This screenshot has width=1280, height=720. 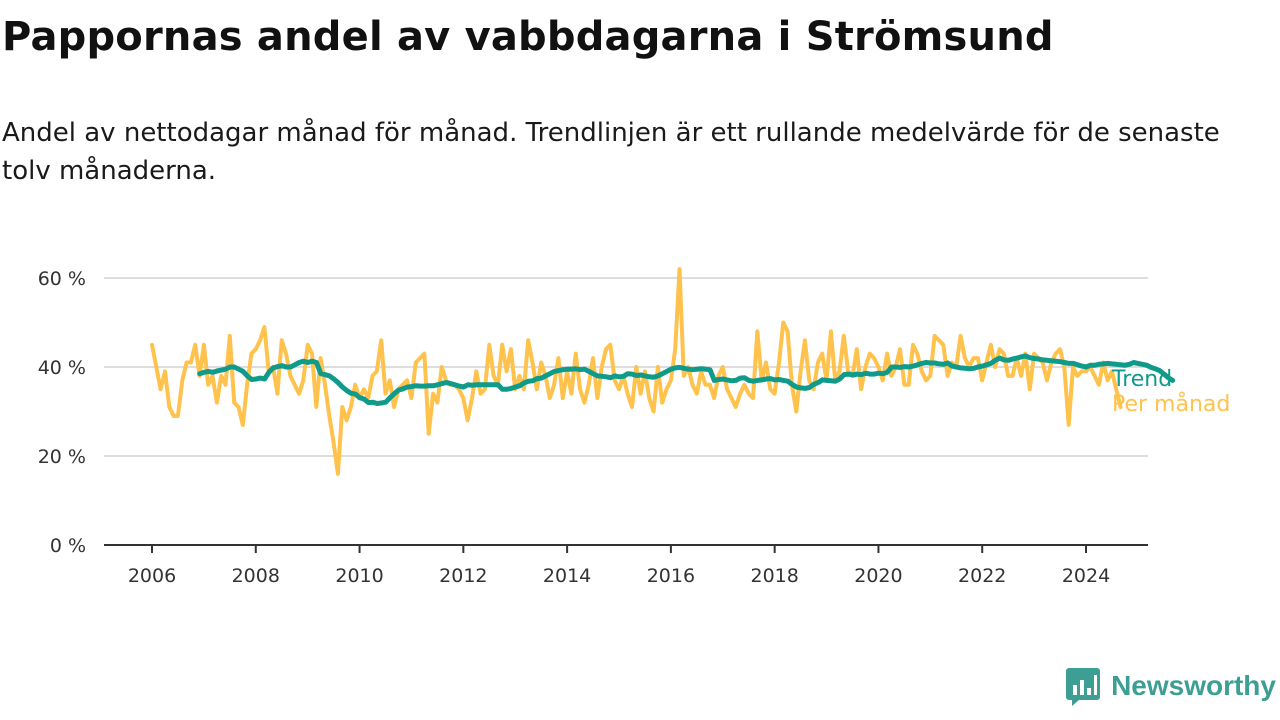 What do you see at coordinates (62, 368) in the screenshot?
I see `y-tick-label: 40 %` at bounding box center [62, 368].